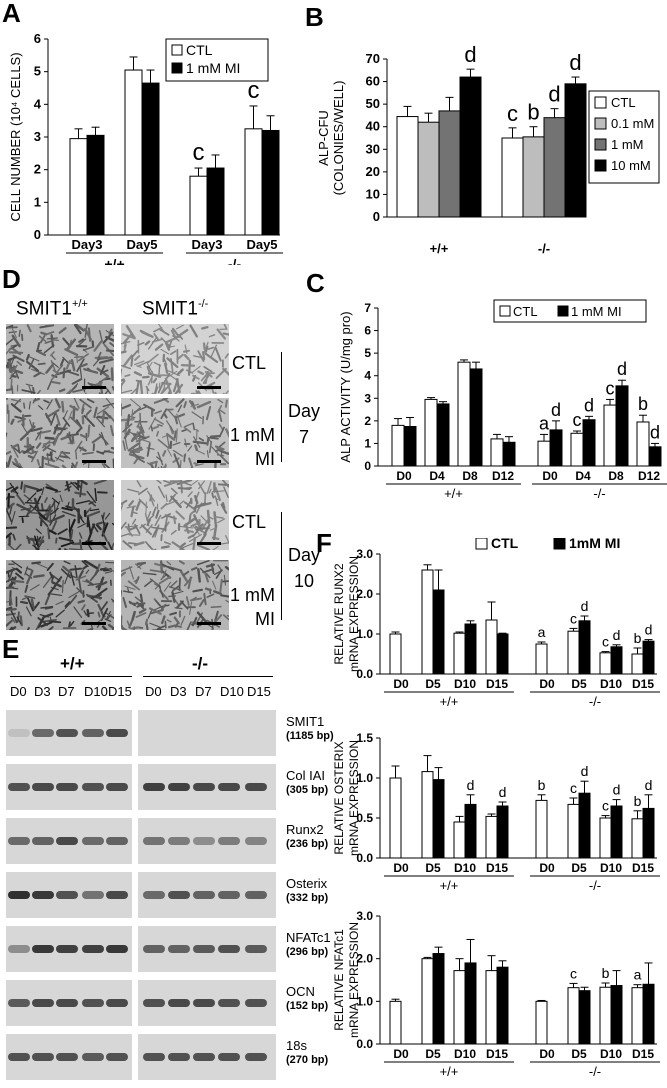 This screenshot has height=1088, width=667. I want to click on micrograph-ko-mi-day7, so click(175, 433).